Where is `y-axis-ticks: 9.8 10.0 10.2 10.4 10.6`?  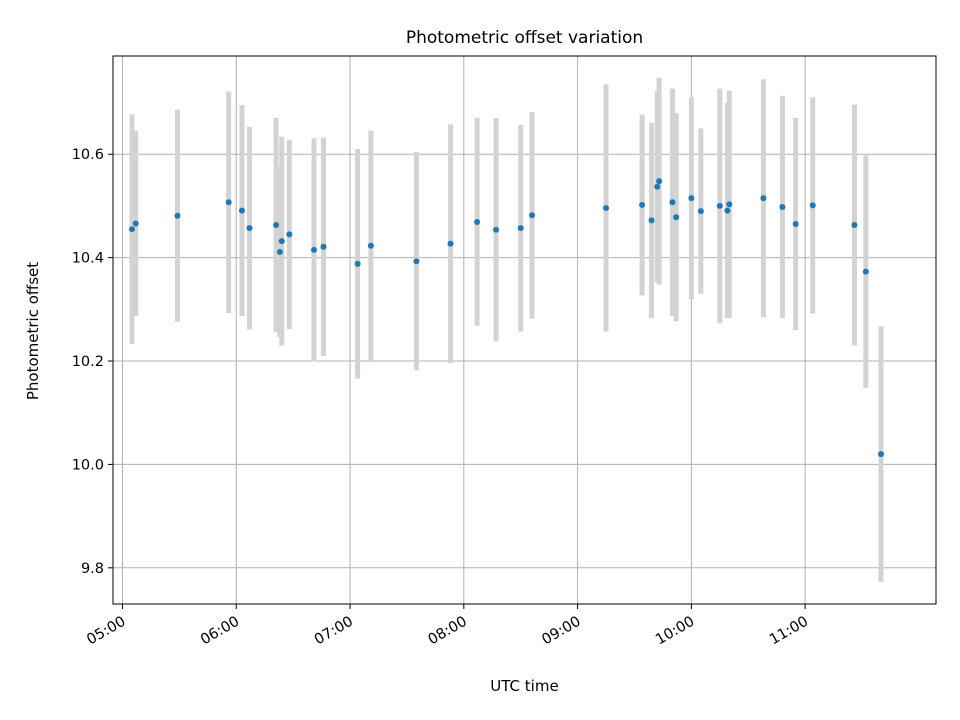 y-axis-ticks: 9.8 10.0 10.2 10.4 10.6 is located at coordinates (92, 362).